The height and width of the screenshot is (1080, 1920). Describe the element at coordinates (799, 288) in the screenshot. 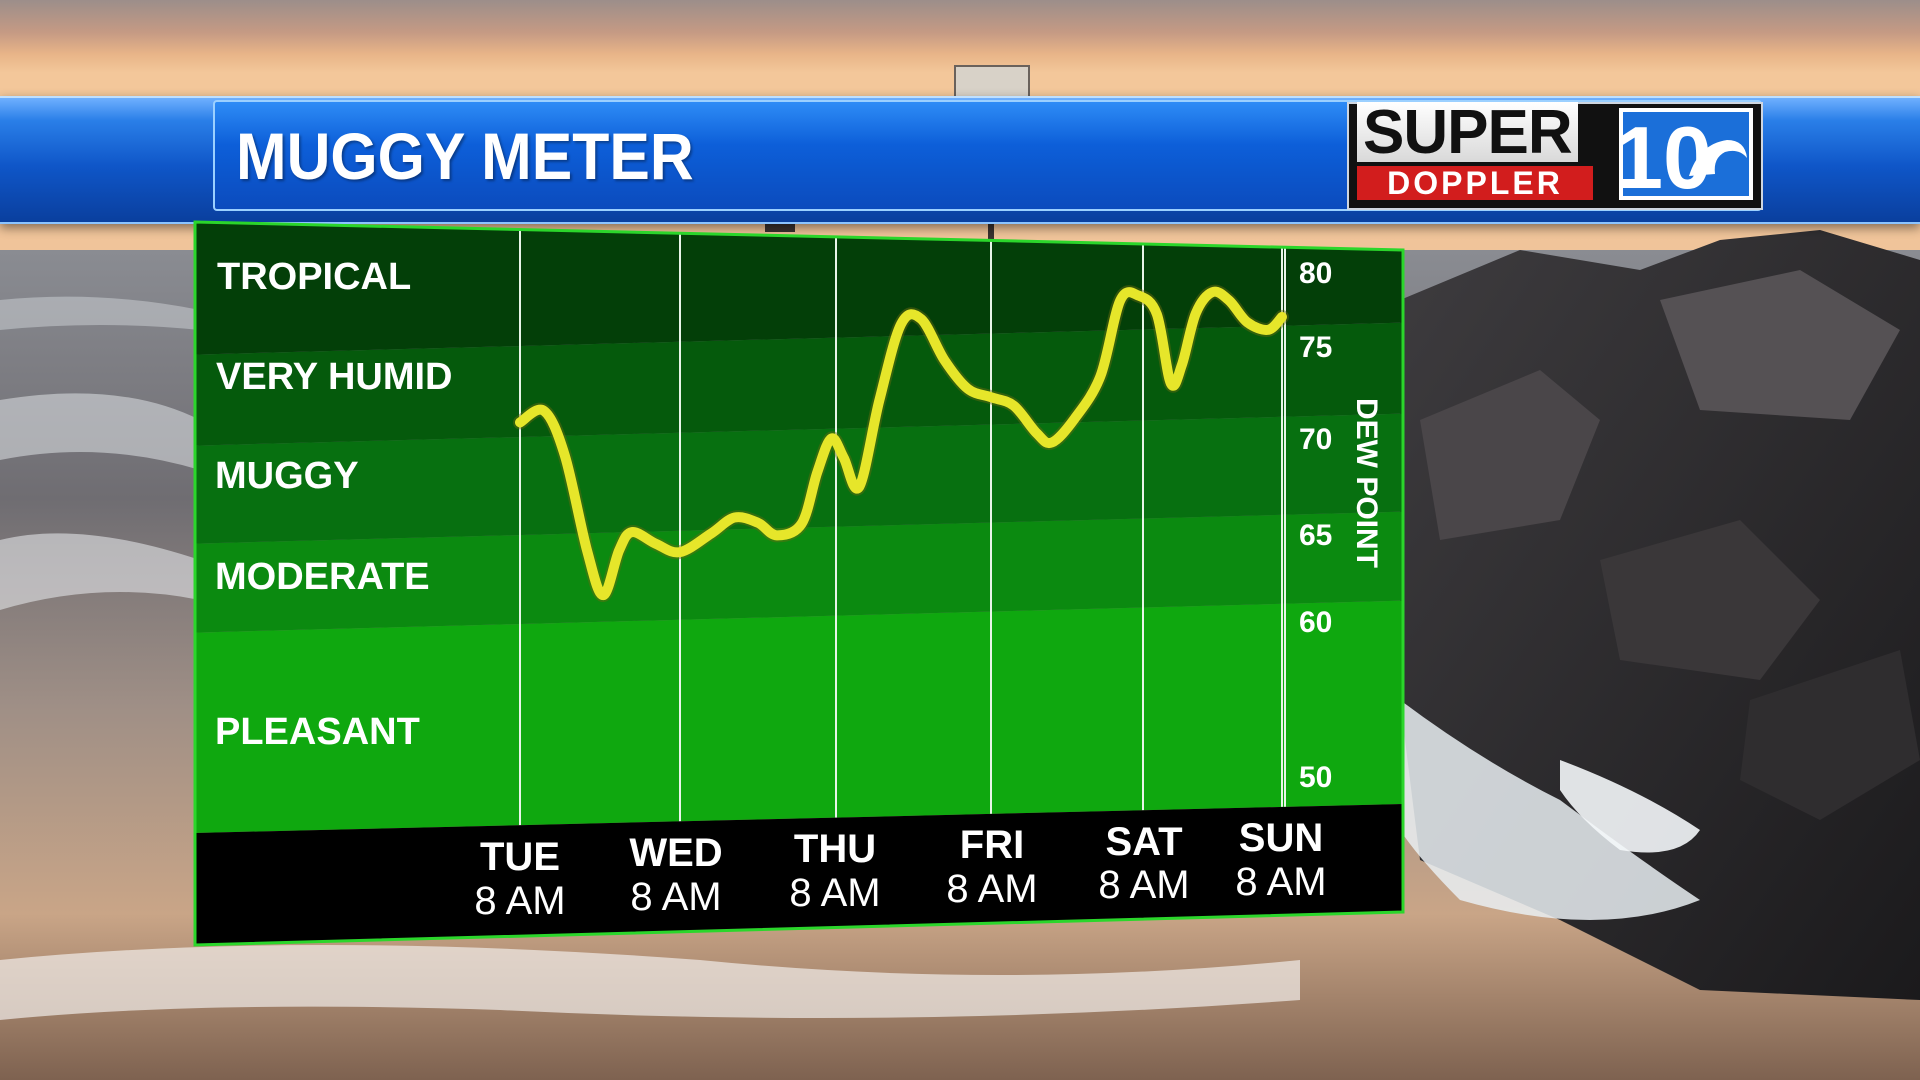

I see `band-tropical` at that location.